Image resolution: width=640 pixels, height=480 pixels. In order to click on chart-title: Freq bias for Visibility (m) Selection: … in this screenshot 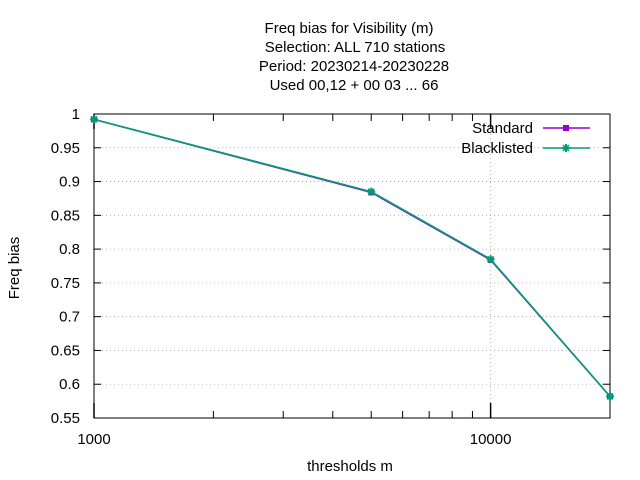, I will do `click(354, 57)`.